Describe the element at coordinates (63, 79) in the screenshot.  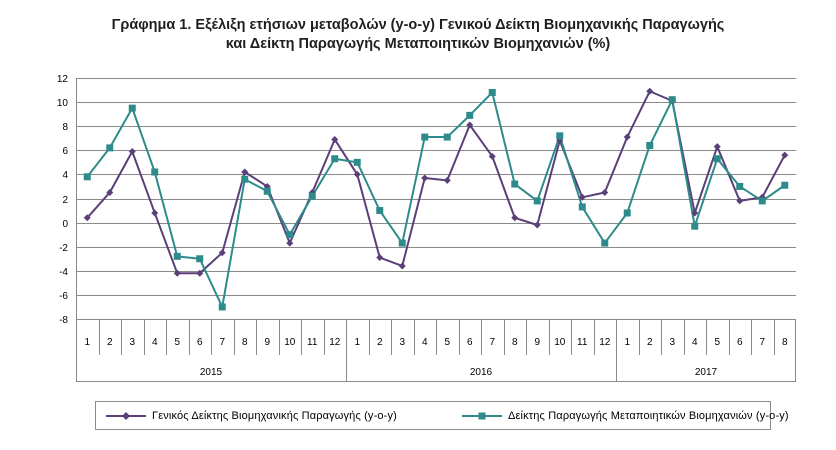
I see `y-tick-label: 12` at that location.